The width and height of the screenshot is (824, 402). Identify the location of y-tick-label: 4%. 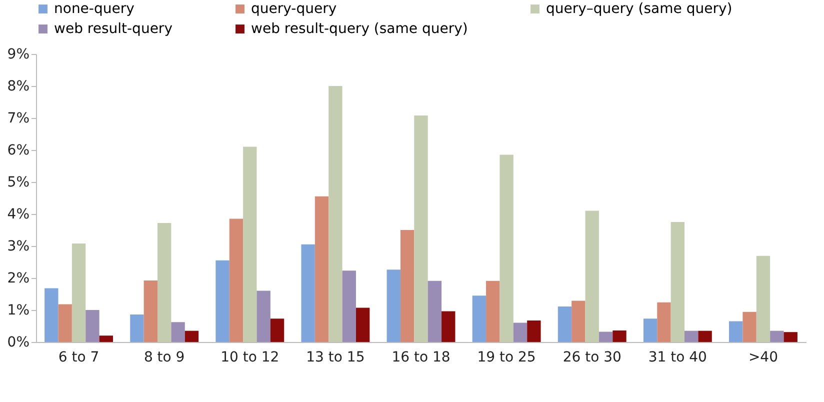
(18, 214).